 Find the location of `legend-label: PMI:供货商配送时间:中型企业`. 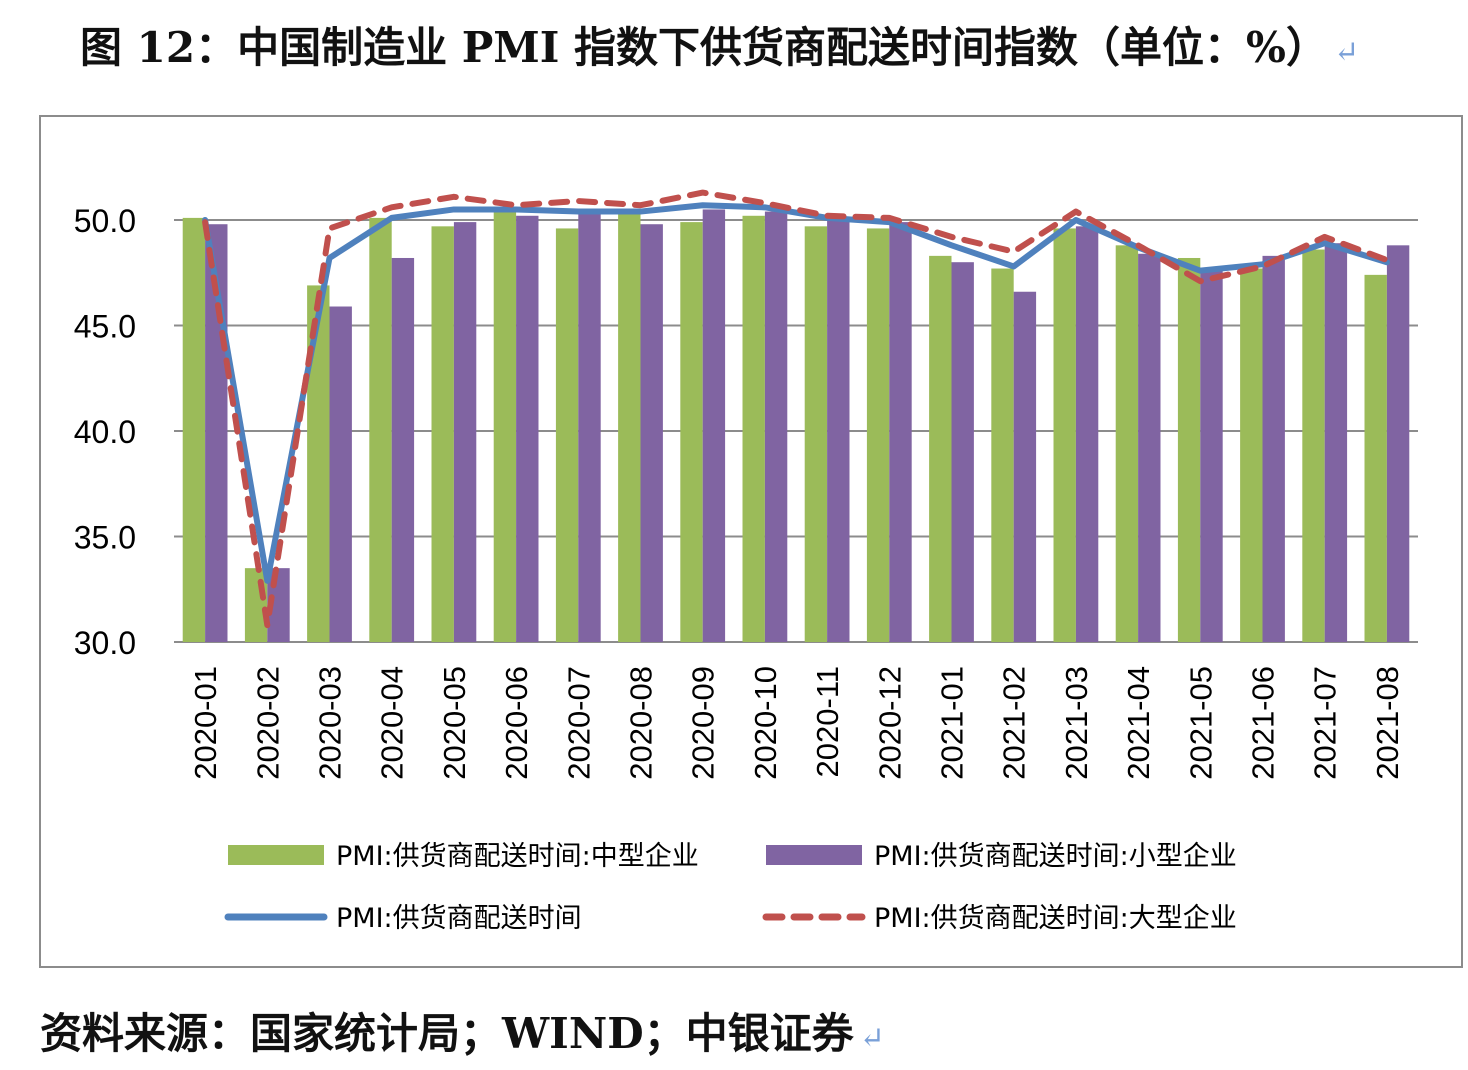

legend-label: PMI:供货商配送时间:中型企业 is located at coordinates (517, 856).